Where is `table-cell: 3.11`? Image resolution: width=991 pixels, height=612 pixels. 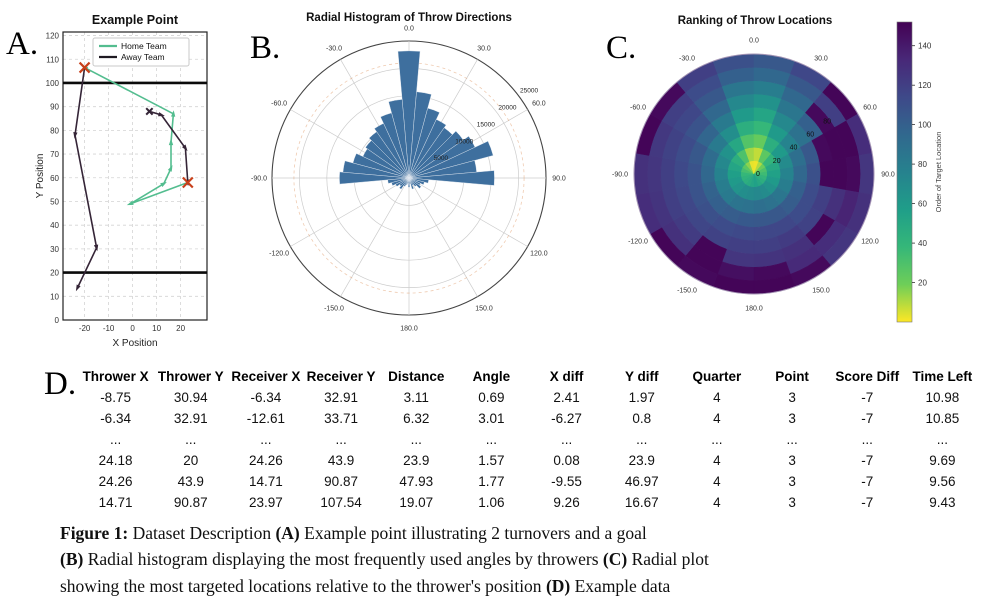 table-cell: 3.11 is located at coordinates (416, 397).